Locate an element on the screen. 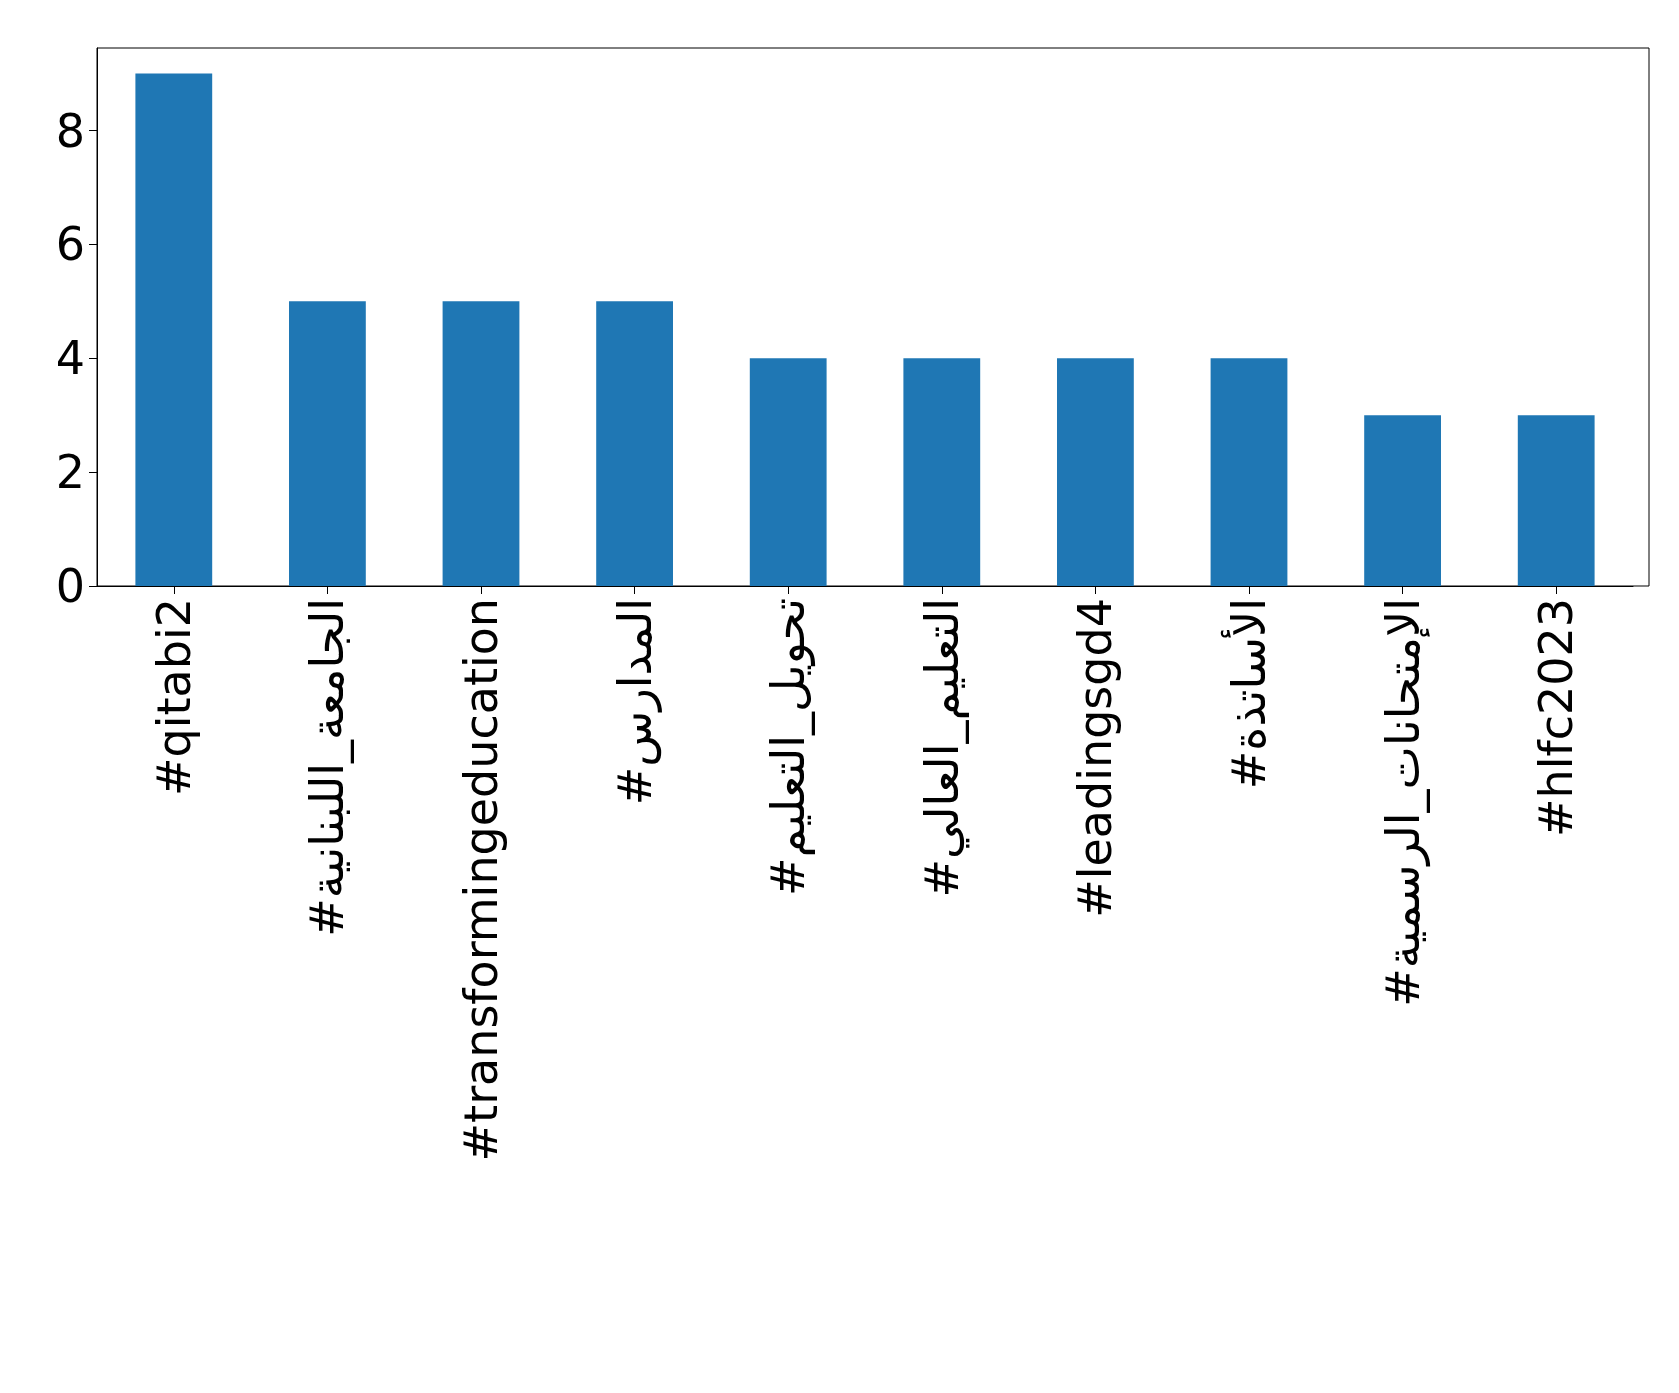  x-tick-label: #الجامعة_اللبنانية is located at coordinates (327, 767).